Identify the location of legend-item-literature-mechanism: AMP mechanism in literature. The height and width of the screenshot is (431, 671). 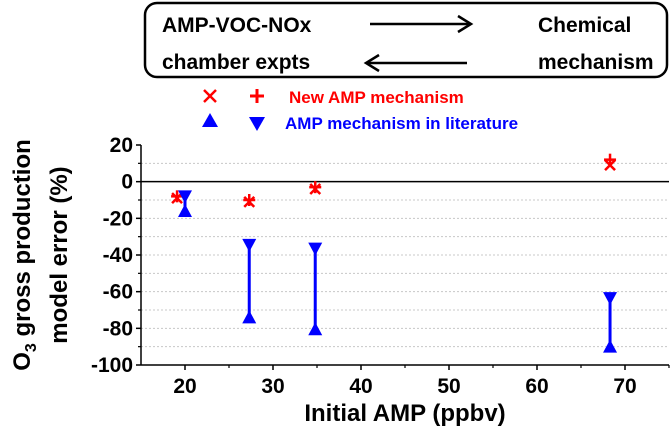
(360, 123).